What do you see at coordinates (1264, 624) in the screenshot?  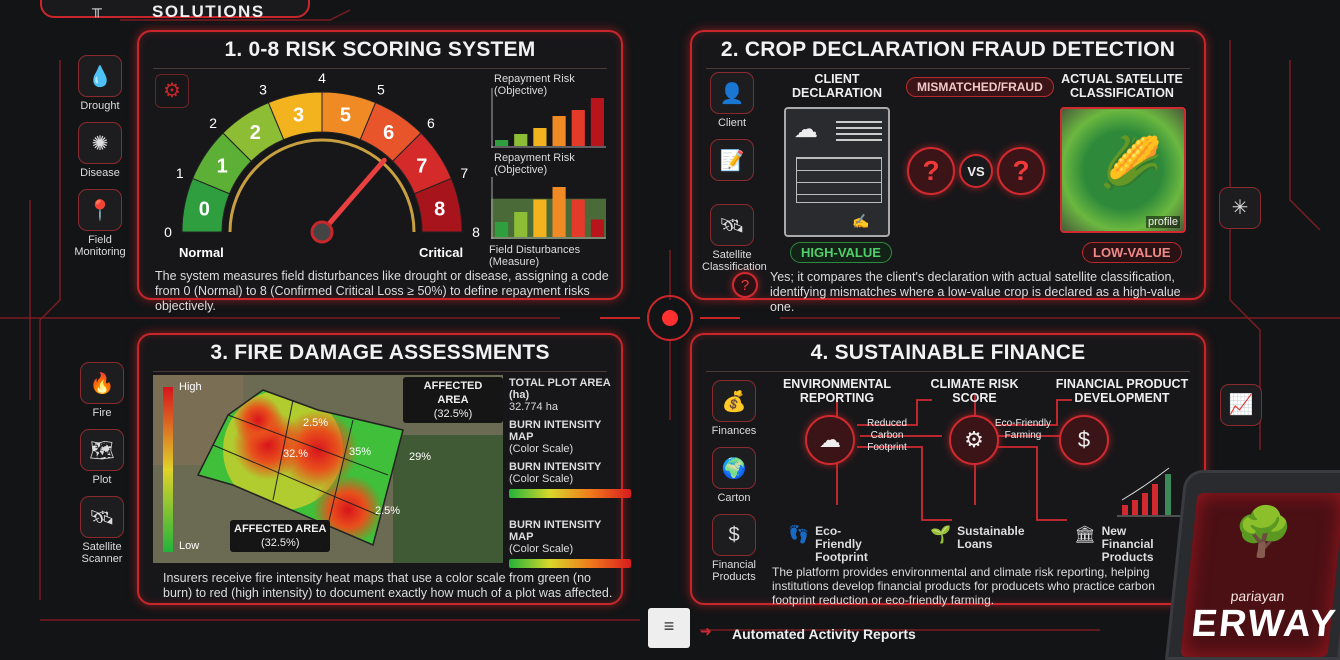 I see `brand-name: ERWAY` at bounding box center [1264, 624].